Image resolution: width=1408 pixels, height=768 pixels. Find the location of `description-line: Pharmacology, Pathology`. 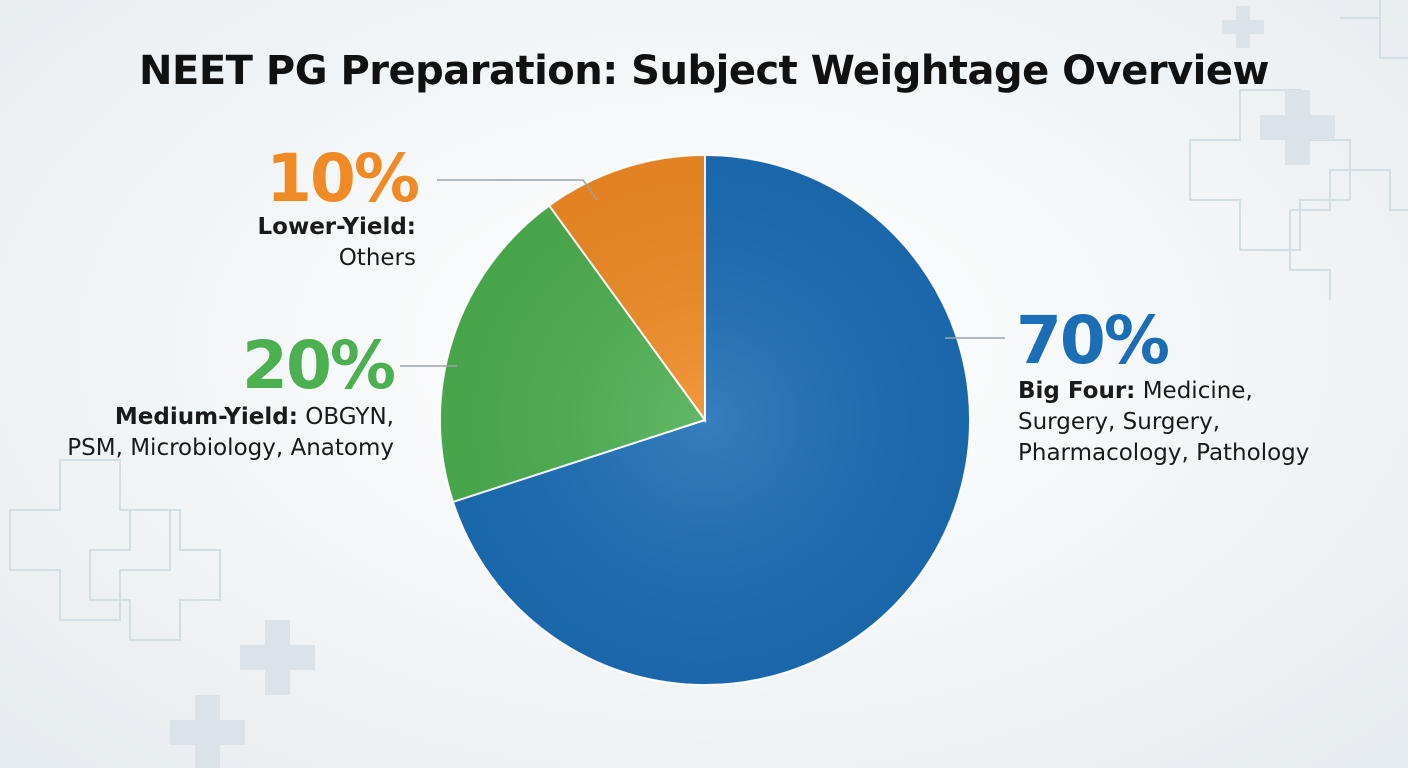

description-line: Pharmacology, Pathology is located at coordinates (1164, 453).